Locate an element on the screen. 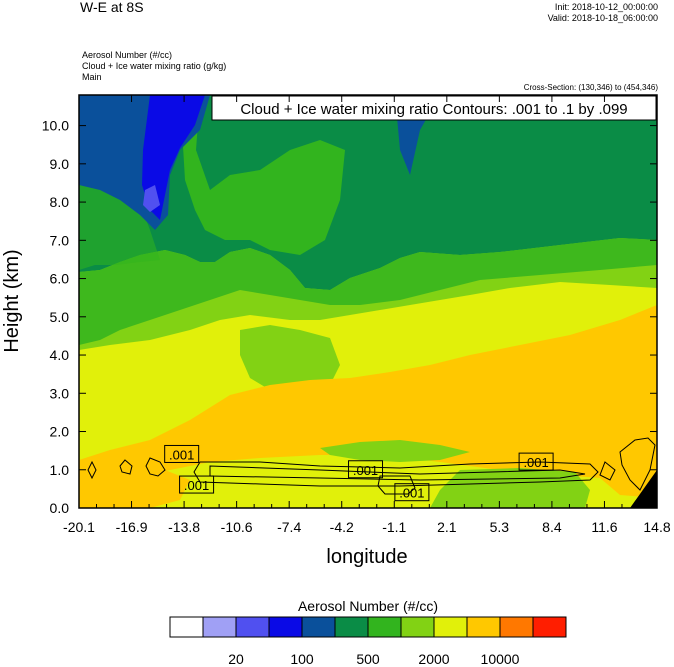  cross-section-label: Cross-Section: (130,346) to (454,346) is located at coordinates (590, 87).